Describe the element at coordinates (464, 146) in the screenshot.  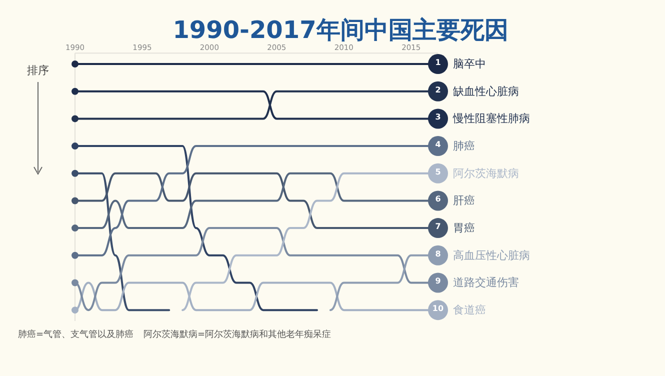
I see `series-label: 肺癌` at that location.